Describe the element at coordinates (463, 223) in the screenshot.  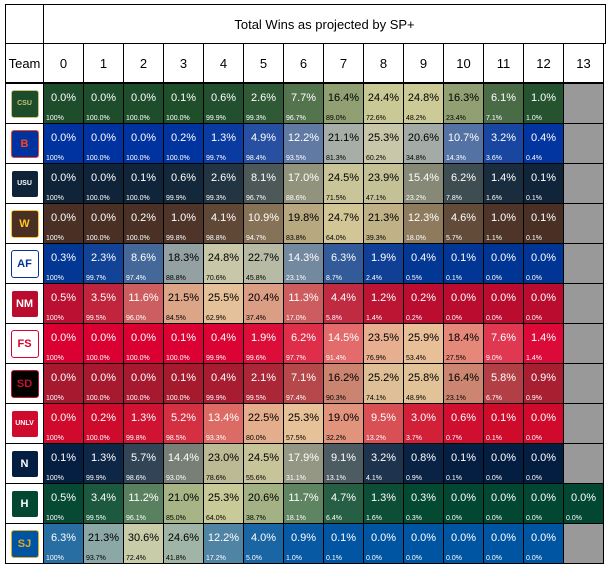
I see `win-probability-cell: 4.6% 5.7%` at that location.